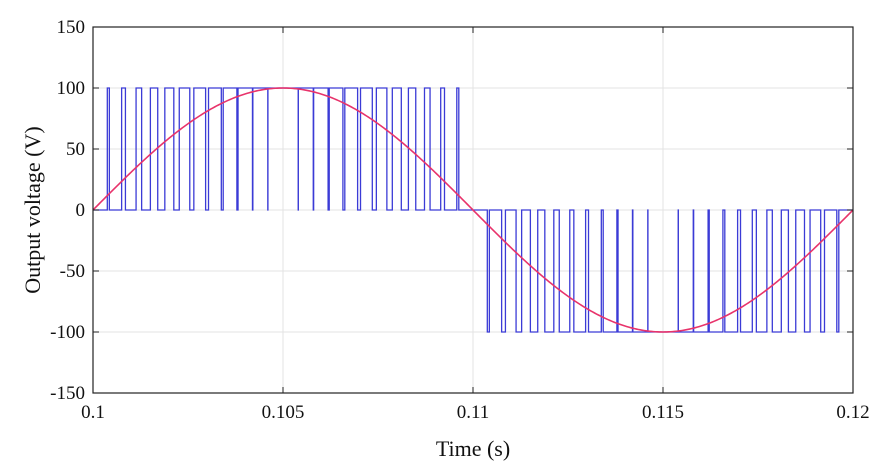 The height and width of the screenshot is (467, 888). I want to click on x-axis-title: Time (s), so click(473, 448).